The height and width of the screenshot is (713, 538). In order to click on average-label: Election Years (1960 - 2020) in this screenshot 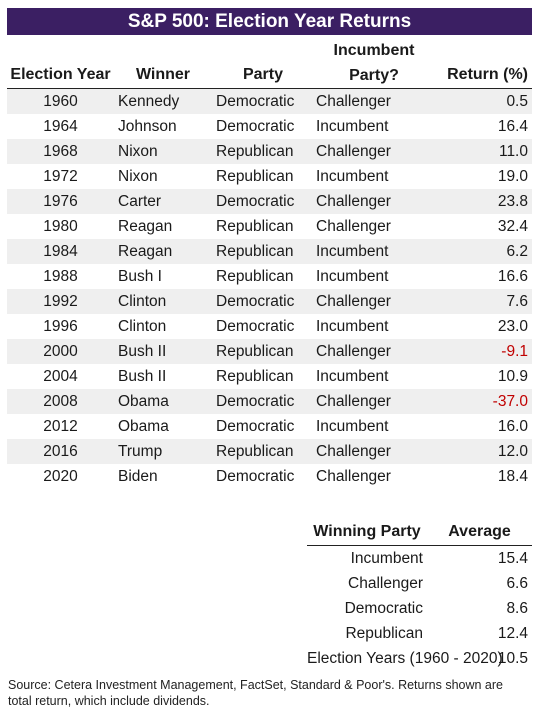, I will do `click(405, 658)`.